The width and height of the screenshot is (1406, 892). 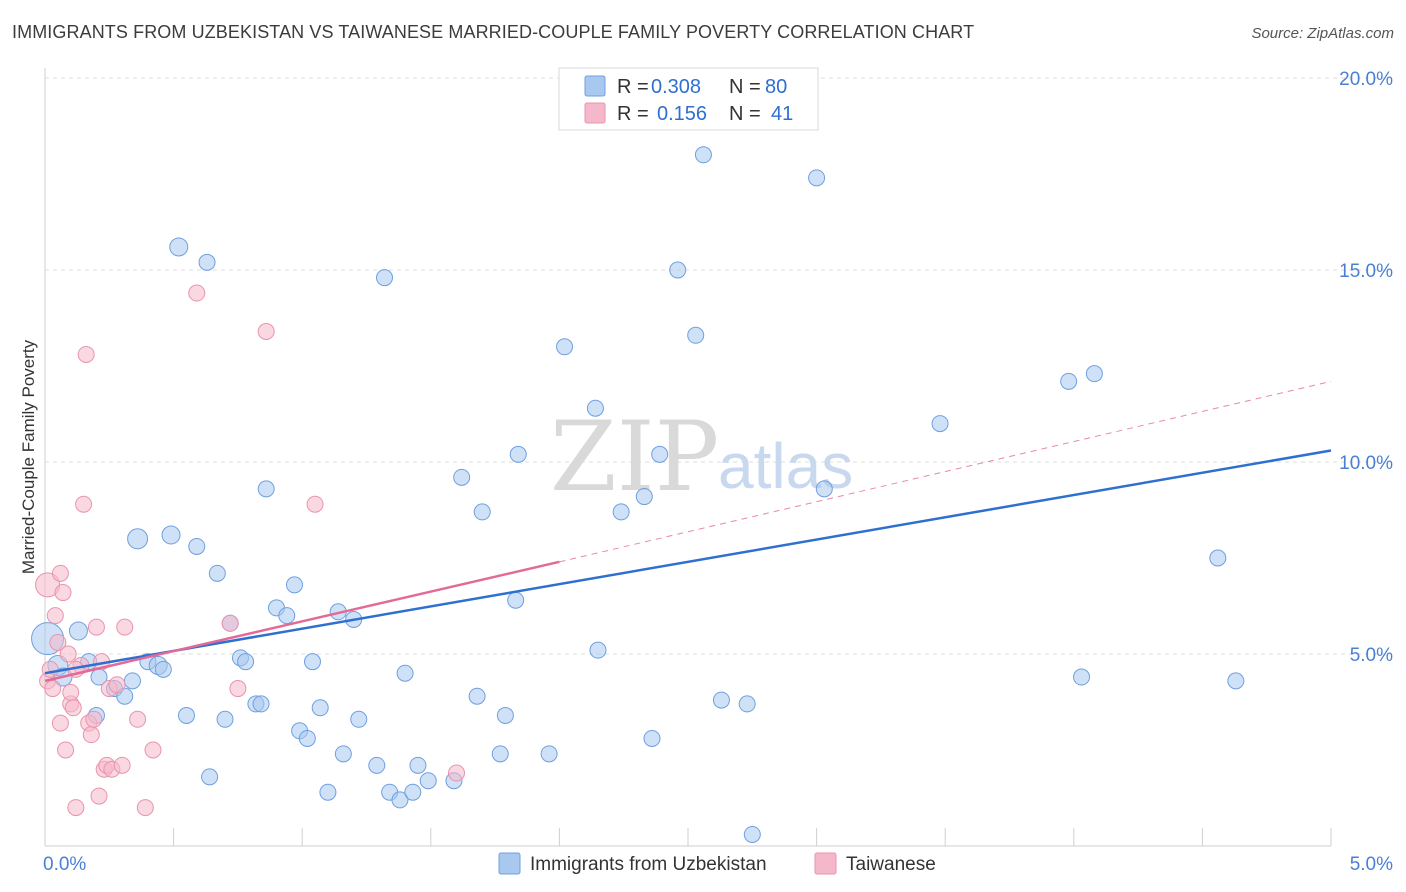 I want to click on chart-source: Source: ZipAtlas.com, so click(x=1322, y=33).